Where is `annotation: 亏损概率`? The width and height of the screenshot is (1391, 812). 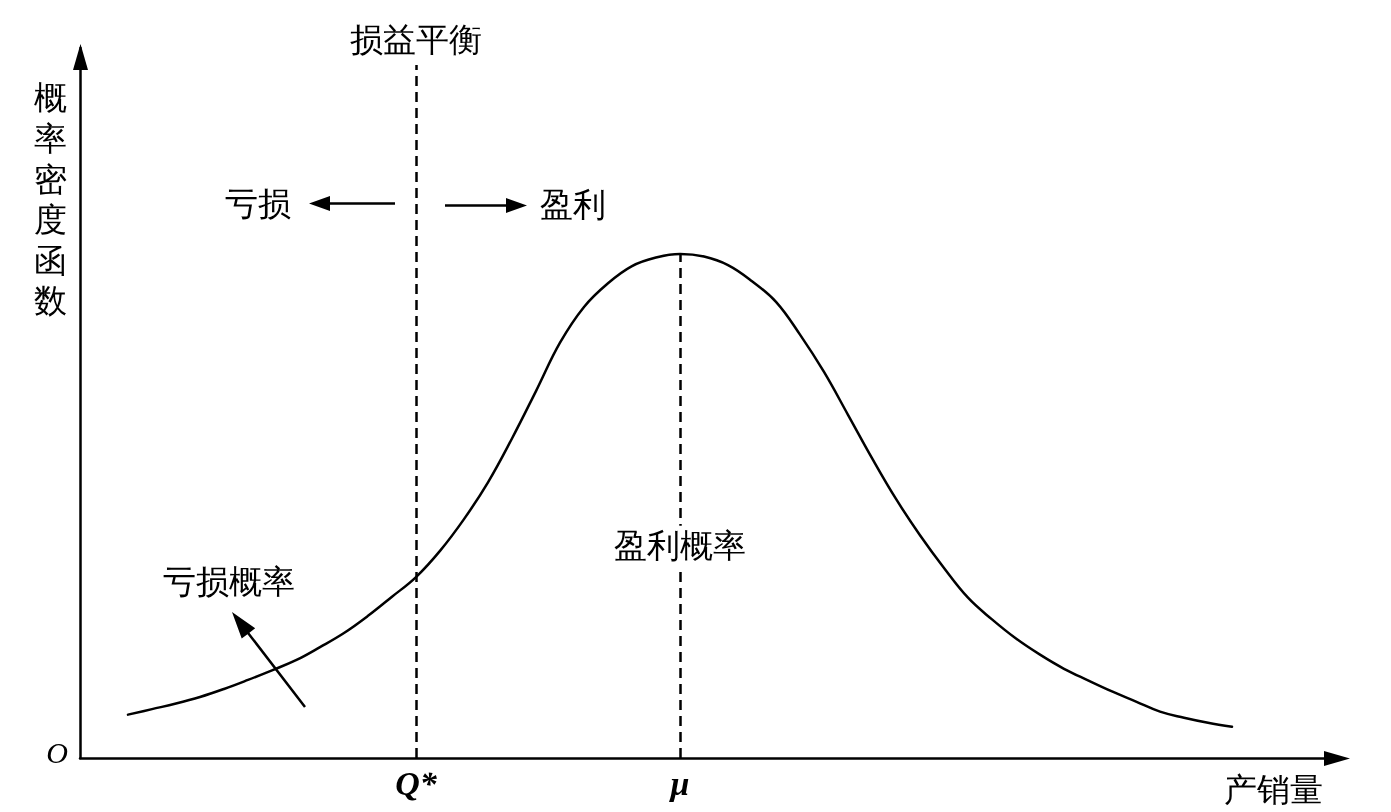 annotation: 亏损概率 is located at coordinates (229, 582).